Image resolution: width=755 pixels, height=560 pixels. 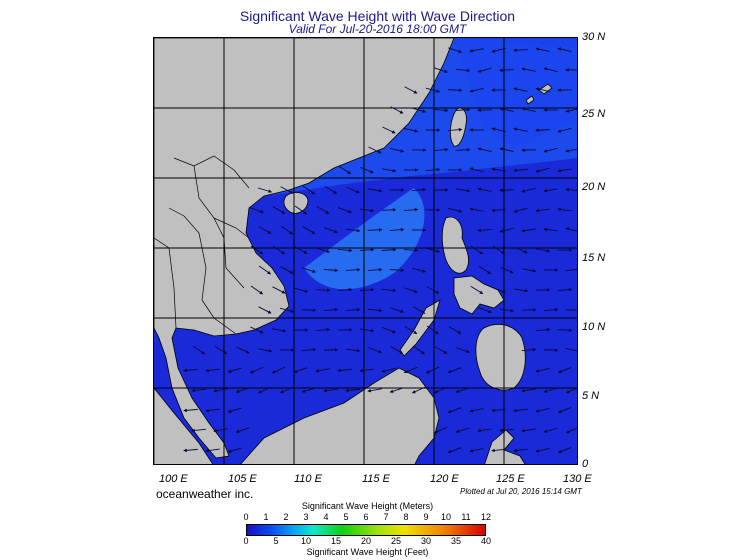 I want to click on lon-label-115e: 115 E, so click(x=376, y=479).